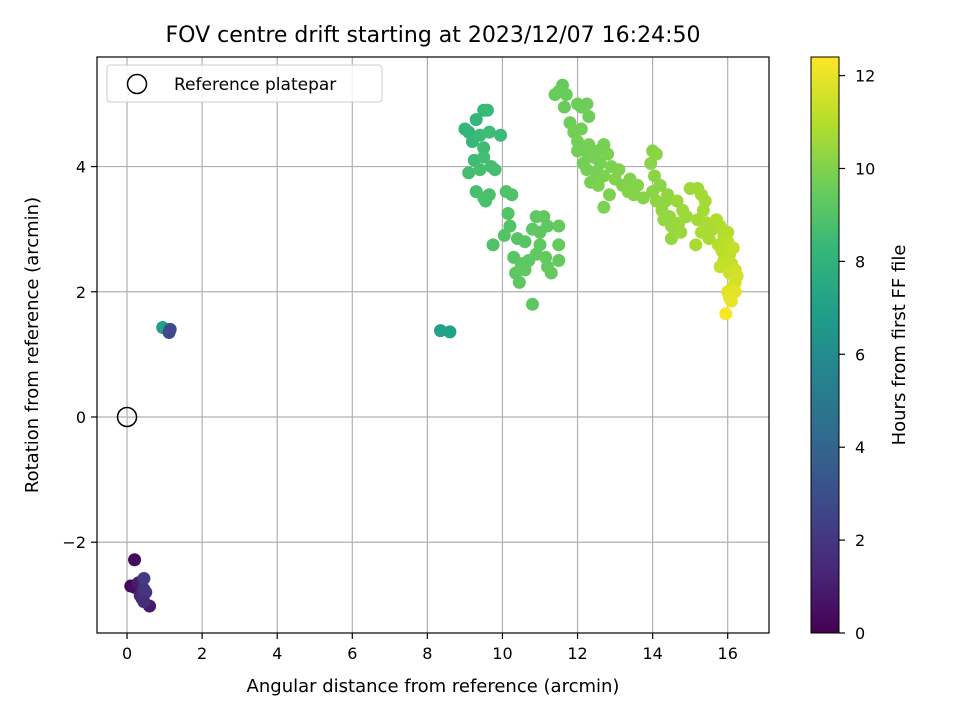 Image resolution: width=960 pixels, height=720 pixels. I want to click on colorbar-tick-label: 2, so click(860, 540).